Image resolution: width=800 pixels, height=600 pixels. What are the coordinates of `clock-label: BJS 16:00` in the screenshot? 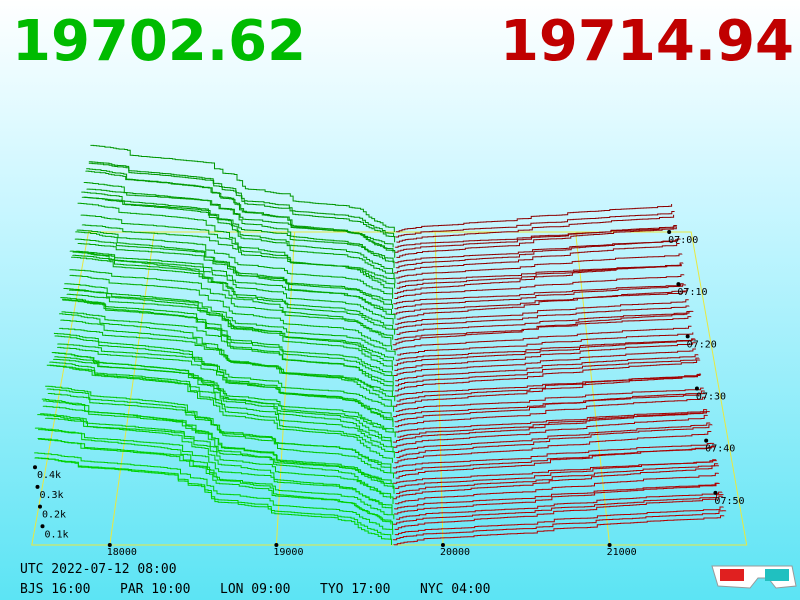 It's located at (55, 589).